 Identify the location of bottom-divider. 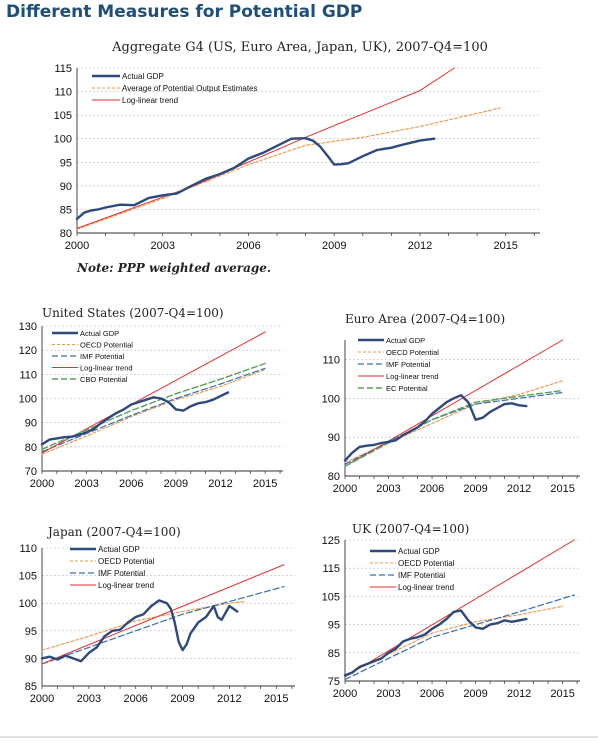
(299, 737).